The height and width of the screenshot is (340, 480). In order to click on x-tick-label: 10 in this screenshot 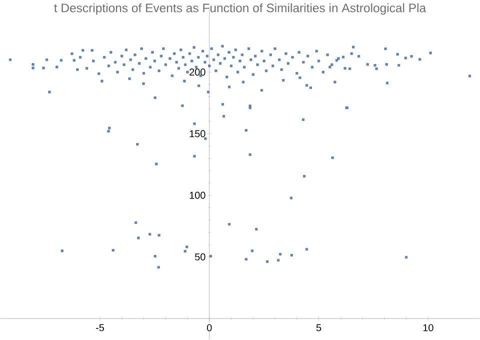, I will do `click(428, 328)`.